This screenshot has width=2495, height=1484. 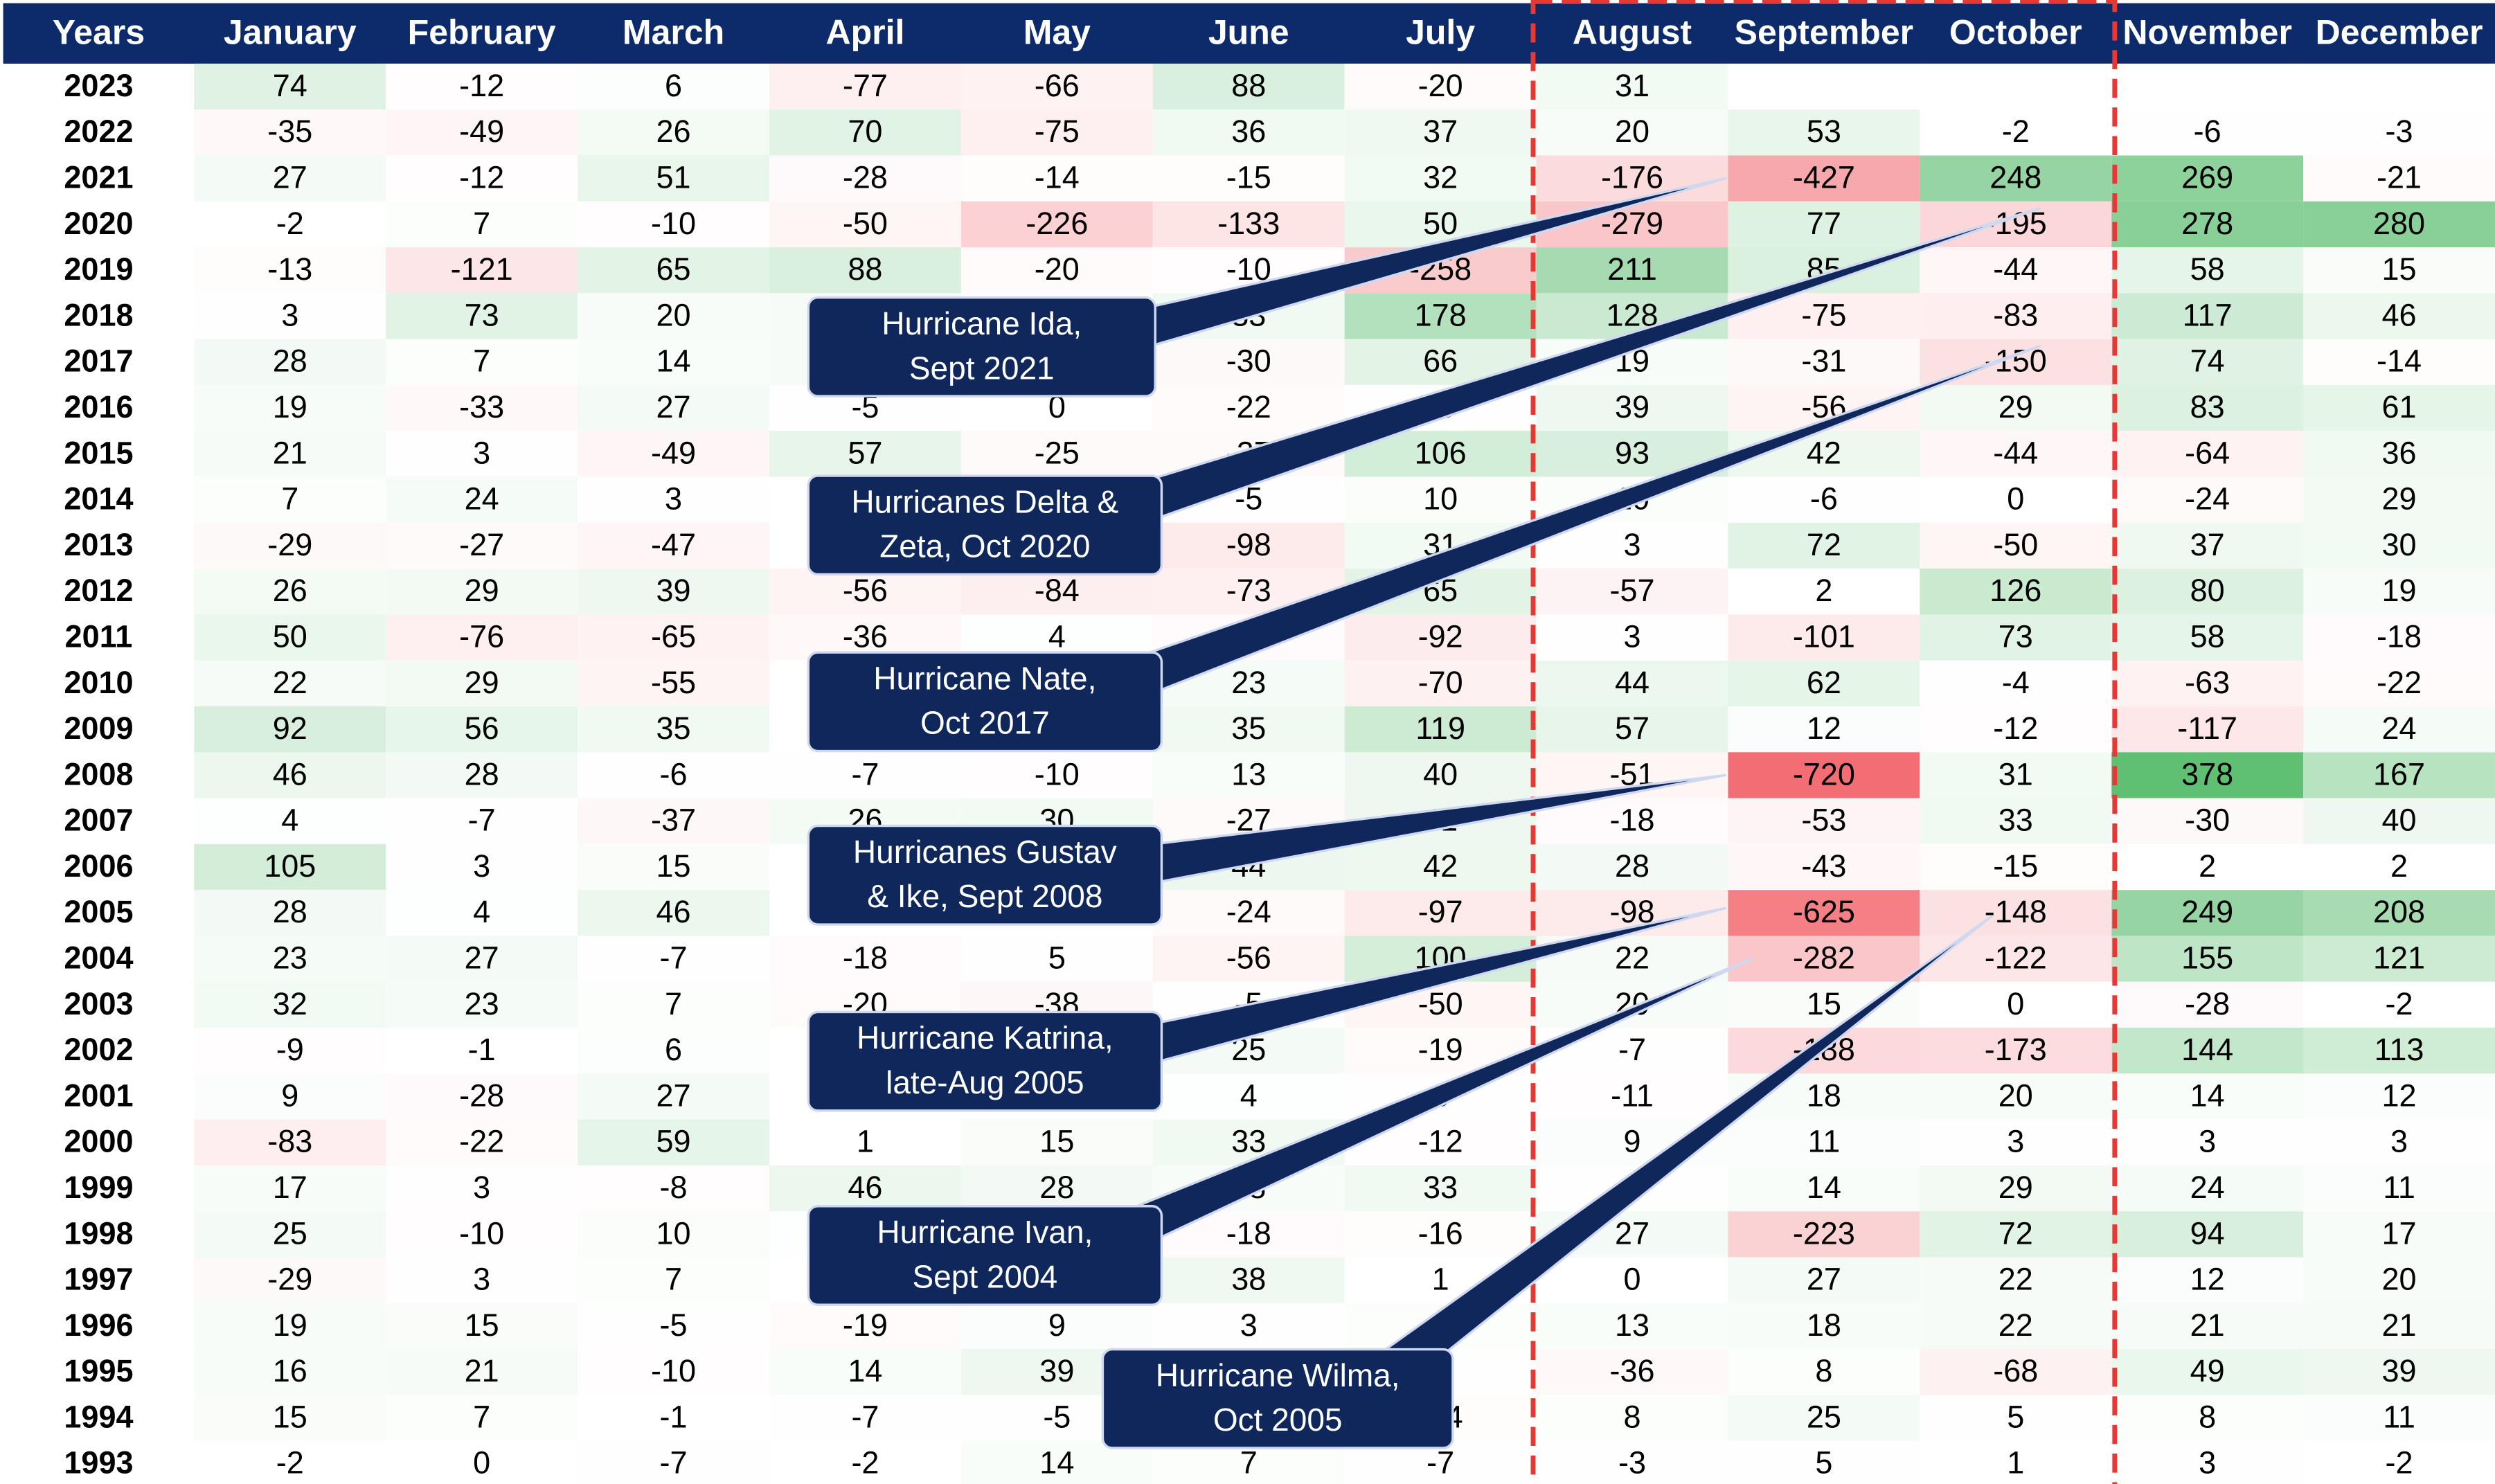 I want to click on cell-value-2015-april: 57, so click(x=865, y=453).